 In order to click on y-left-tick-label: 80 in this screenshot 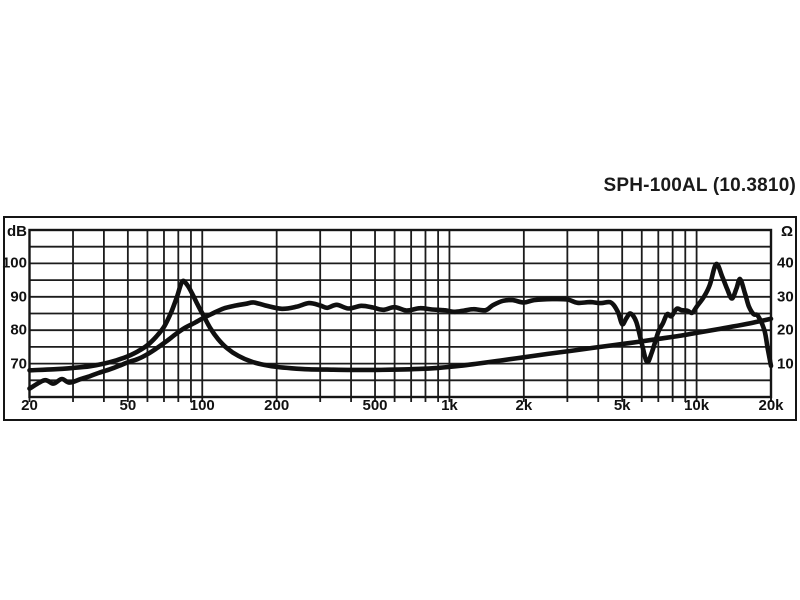, I will do `click(18, 330)`.